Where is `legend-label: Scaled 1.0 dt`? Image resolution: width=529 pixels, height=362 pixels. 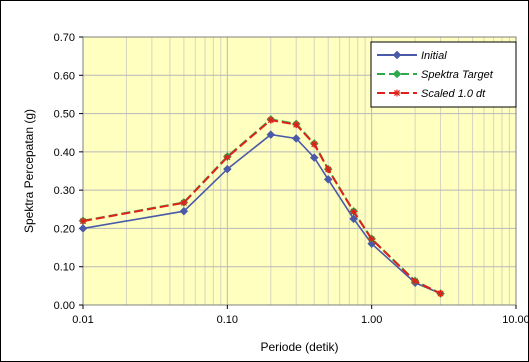
legend-label: Scaled 1.0 dt is located at coordinates (453, 94).